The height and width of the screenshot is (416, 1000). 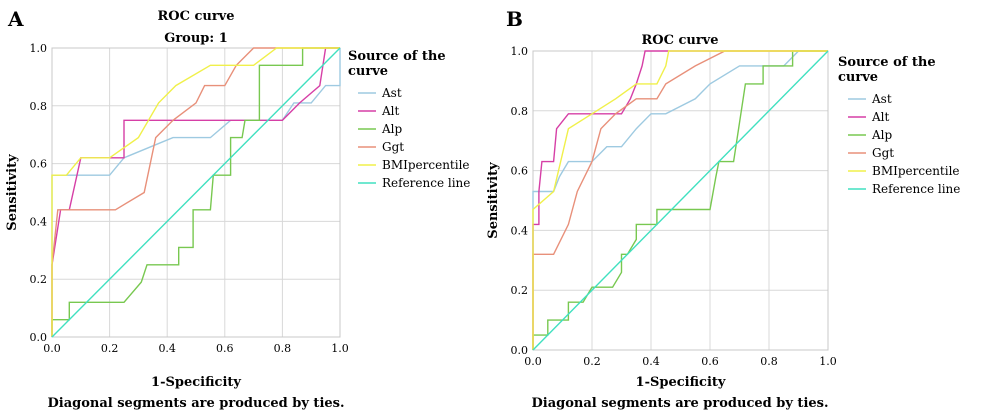 What do you see at coordinates (196, 38) in the screenshot?
I see `chart-subtitle: Group: 1` at bounding box center [196, 38].